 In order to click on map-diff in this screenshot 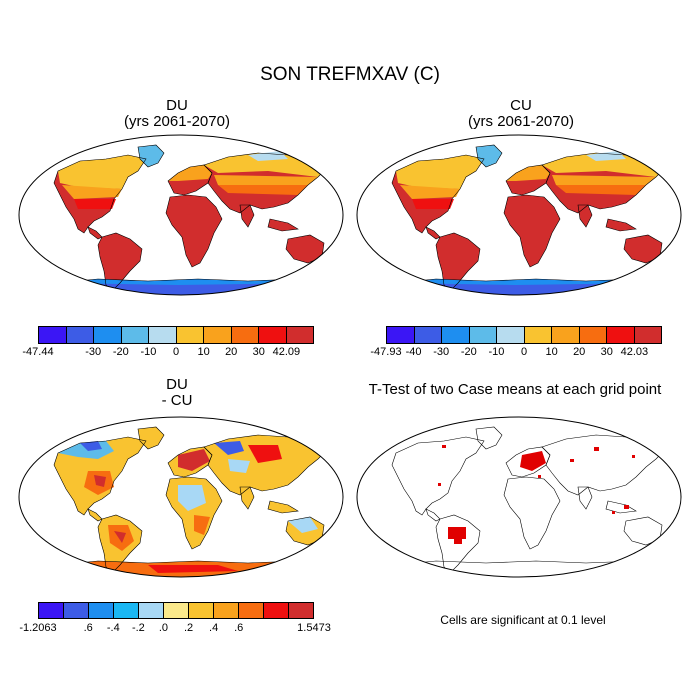, I will do `click(181, 497)`.